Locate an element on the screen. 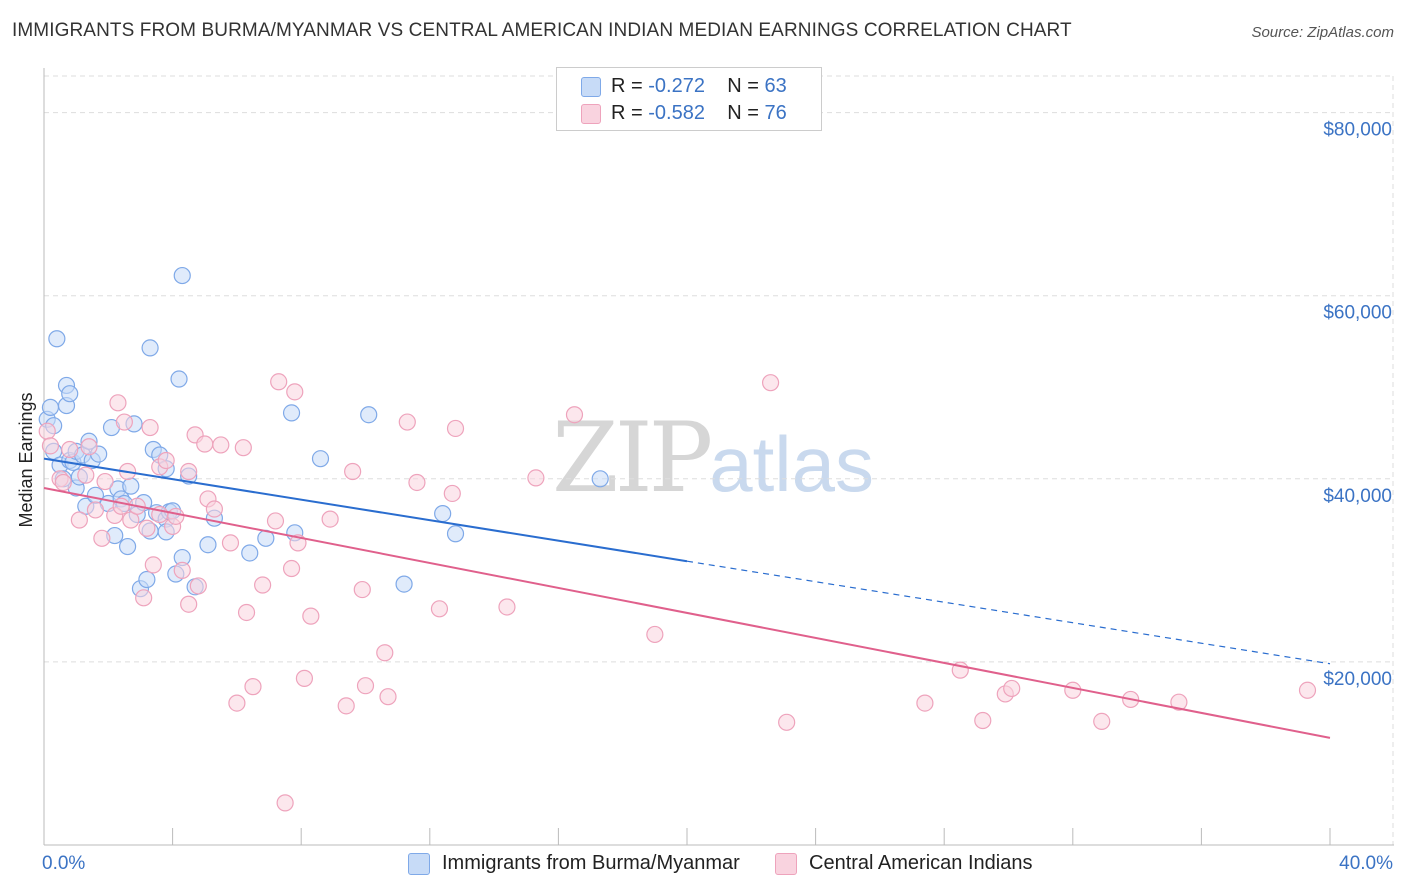 This screenshot has width=1406, height=892. series-legend-central-american: Central American Indians is located at coordinates (903, 863).